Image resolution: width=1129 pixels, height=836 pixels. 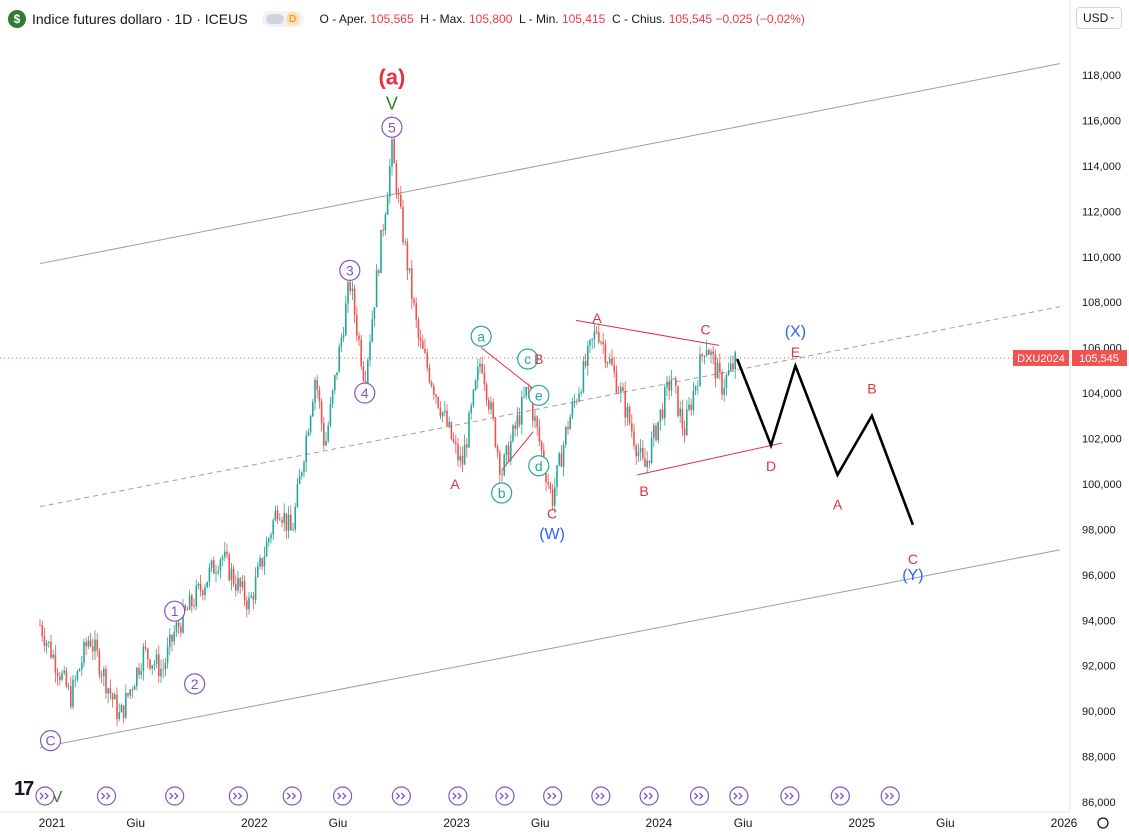 What do you see at coordinates (659, 823) in the screenshot?
I see `time-tick-label: 2024` at bounding box center [659, 823].